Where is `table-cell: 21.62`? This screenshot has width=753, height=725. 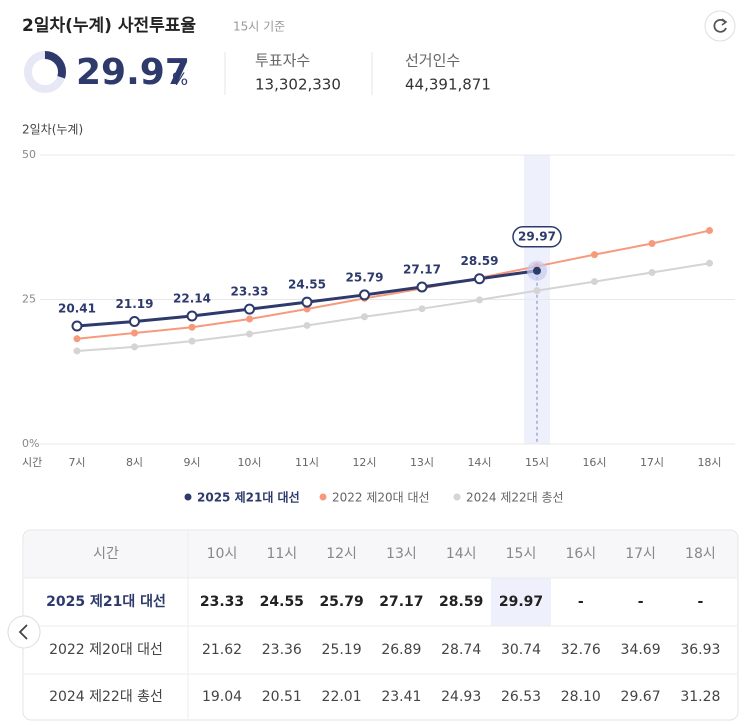
table-cell: 21.62 is located at coordinates (222, 650).